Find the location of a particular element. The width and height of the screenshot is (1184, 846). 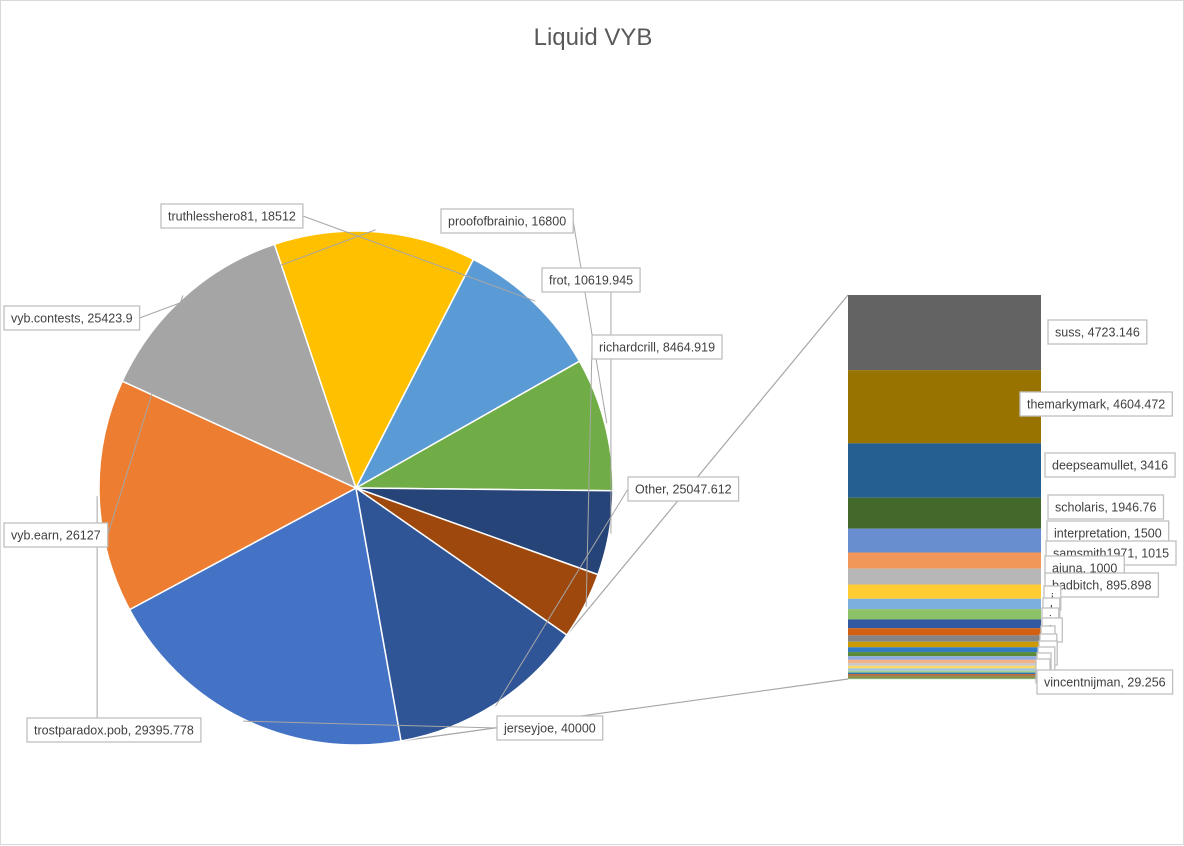

data-label-trostparadox-pob: trostparadox.pob, 29395.778 is located at coordinates (114, 730).